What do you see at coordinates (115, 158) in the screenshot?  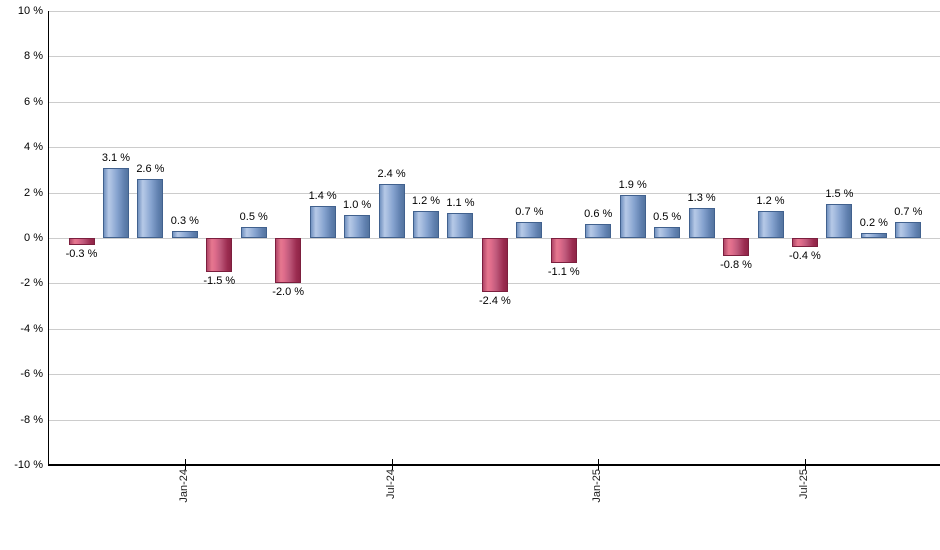 I see `bar-value-label: 3.1 %` at bounding box center [115, 158].